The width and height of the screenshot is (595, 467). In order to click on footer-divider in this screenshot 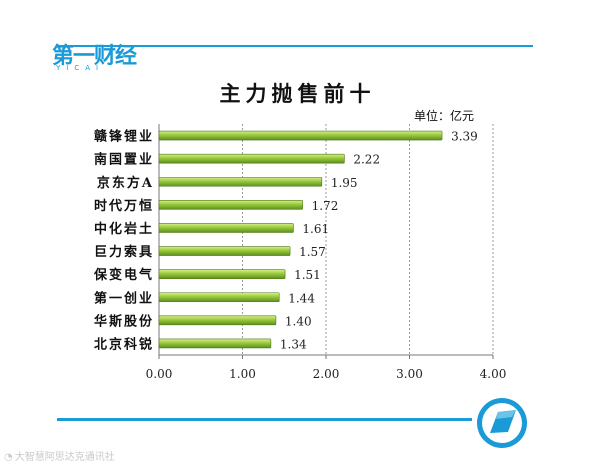, I will do `click(264, 419)`.